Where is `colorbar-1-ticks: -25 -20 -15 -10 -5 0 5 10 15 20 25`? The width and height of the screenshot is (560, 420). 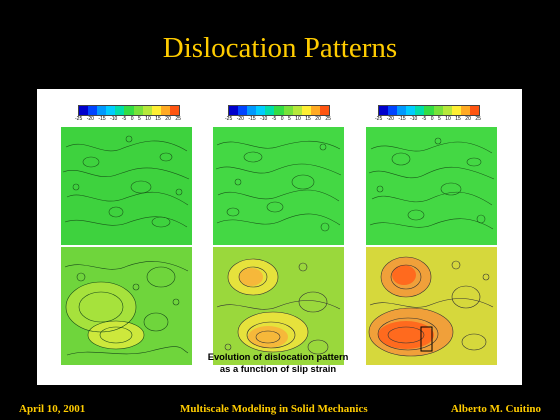 colorbar-1-ticks: -25 -20 -15 -10 -5 0 5 10 15 20 25 is located at coordinates (128, 119).